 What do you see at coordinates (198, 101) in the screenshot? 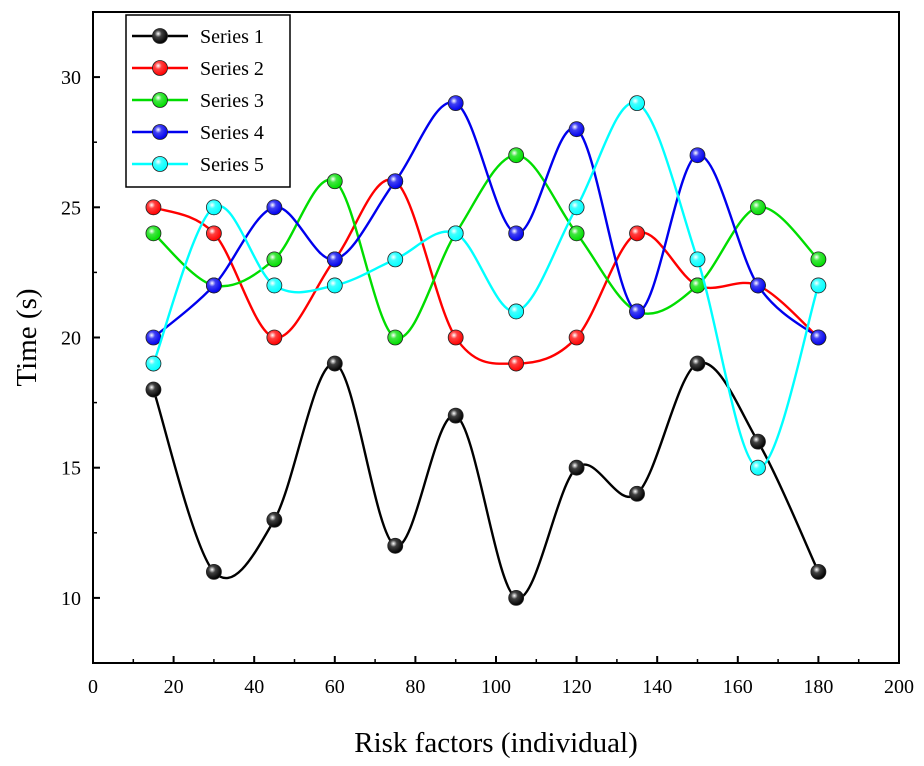
I see `legend-entry: Series 3` at bounding box center [198, 101].